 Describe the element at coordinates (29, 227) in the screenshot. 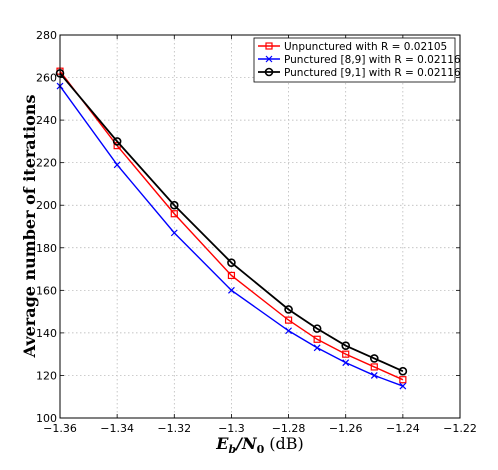

I see `y-axis-label: Average number of iterations` at that location.